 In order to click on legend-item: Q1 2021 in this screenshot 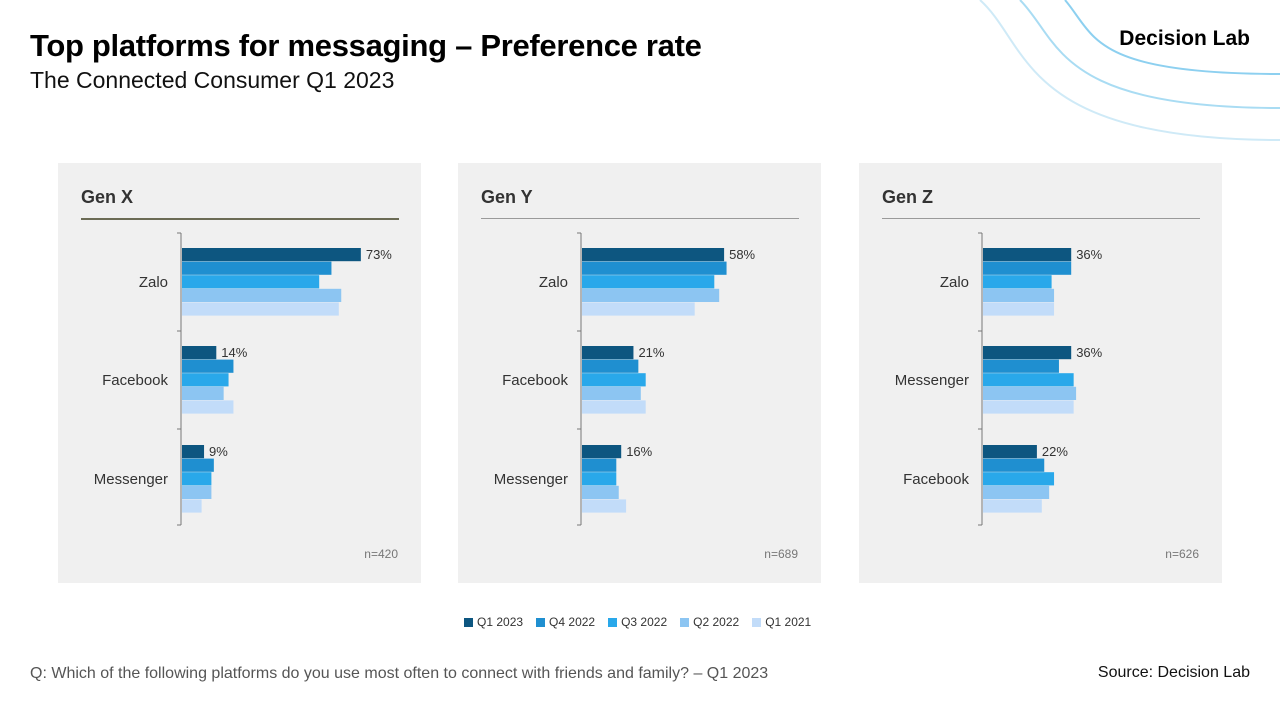, I will do `click(781, 622)`.